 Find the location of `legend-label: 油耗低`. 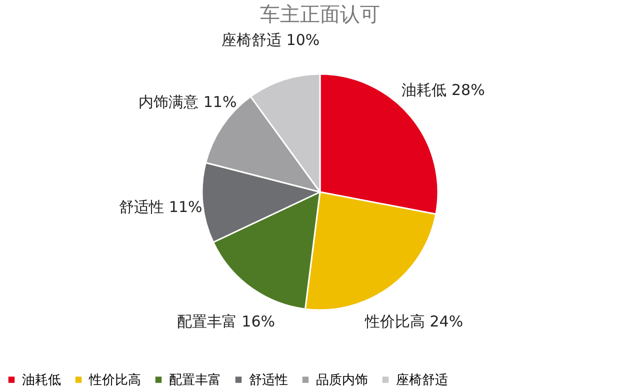

legend-label: 油耗低 is located at coordinates (41, 380).